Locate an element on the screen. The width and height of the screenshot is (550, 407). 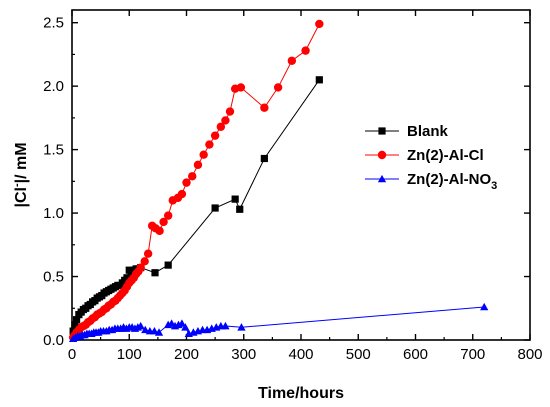
legend-item: Blank is located at coordinates (407, 131).